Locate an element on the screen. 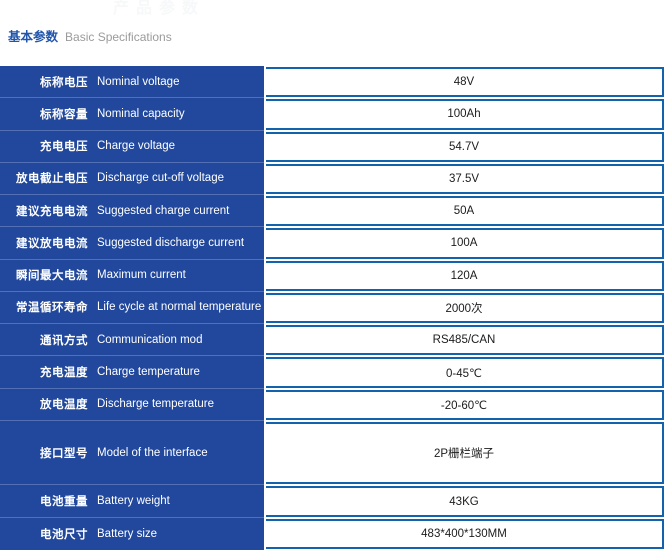  section-title-cn: 基本参数 is located at coordinates (33, 37).